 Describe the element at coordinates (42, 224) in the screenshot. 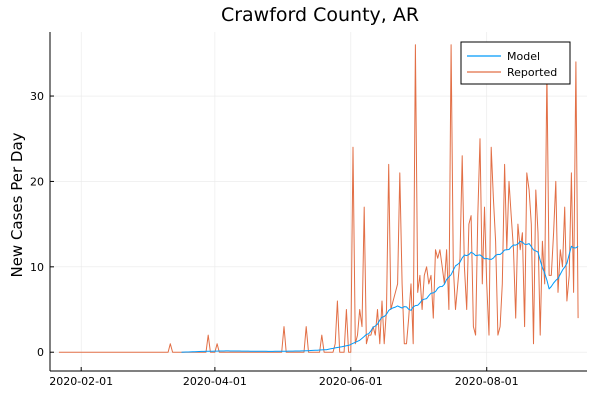

I see `y-ticks: 0 10 20 30` at that location.